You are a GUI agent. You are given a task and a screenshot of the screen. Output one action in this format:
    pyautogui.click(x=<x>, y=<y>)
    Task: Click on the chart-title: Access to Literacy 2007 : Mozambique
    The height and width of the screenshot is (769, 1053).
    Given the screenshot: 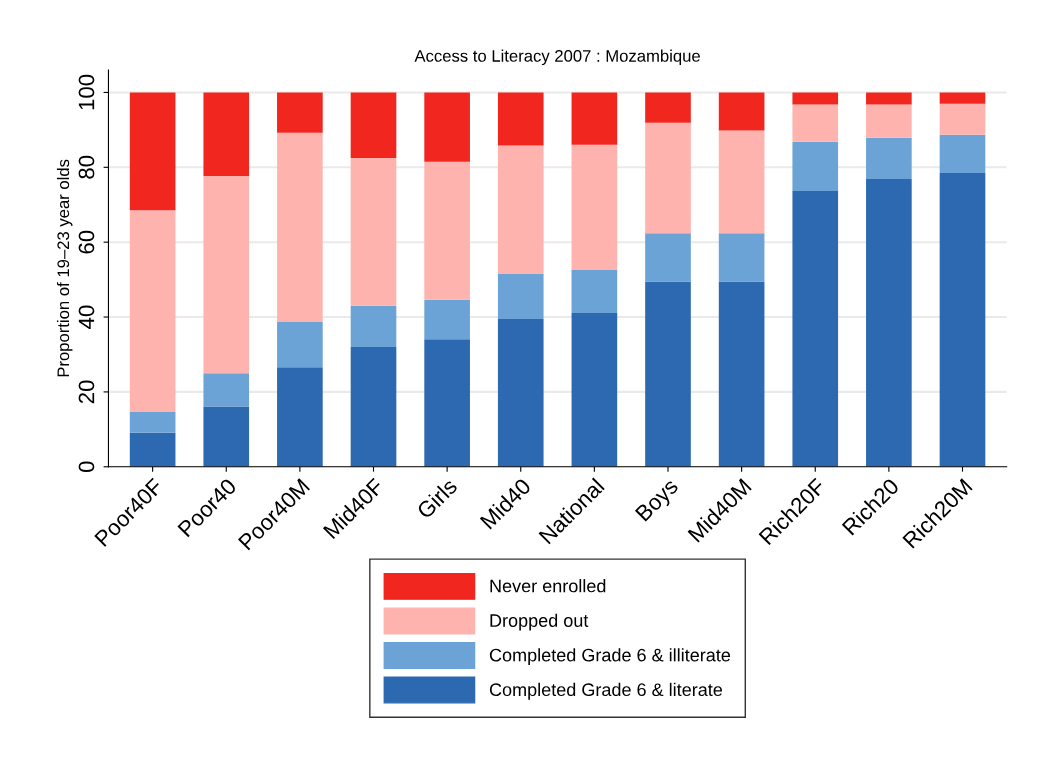 What is the action you would take?
    pyautogui.click(x=557, y=57)
    